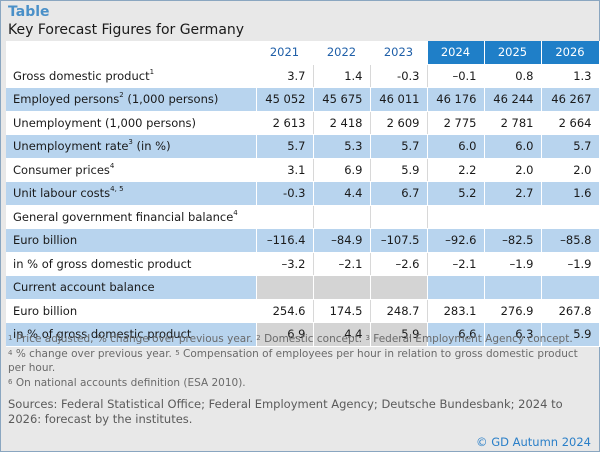 The height and width of the screenshot is (452, 600). Describe the element at coordinates (513, 311) in the screenshot. I see `table-cell: 276.9` at that location.